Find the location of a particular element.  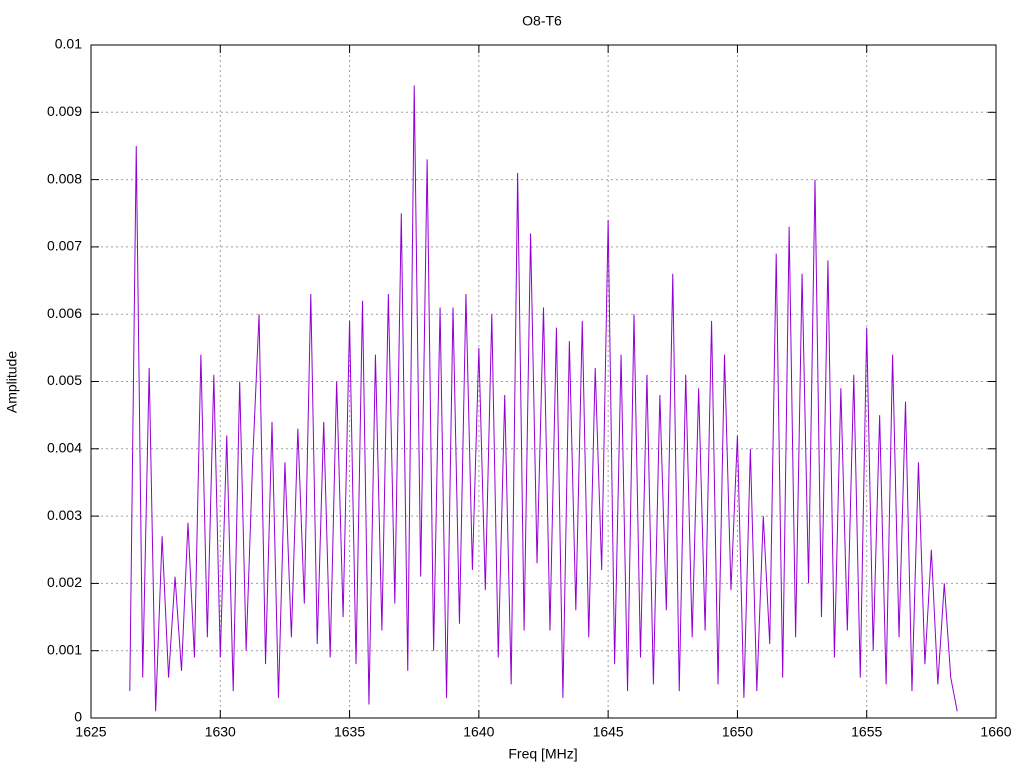

x-tick-label: 1630 is located at coordinates (220, 732).